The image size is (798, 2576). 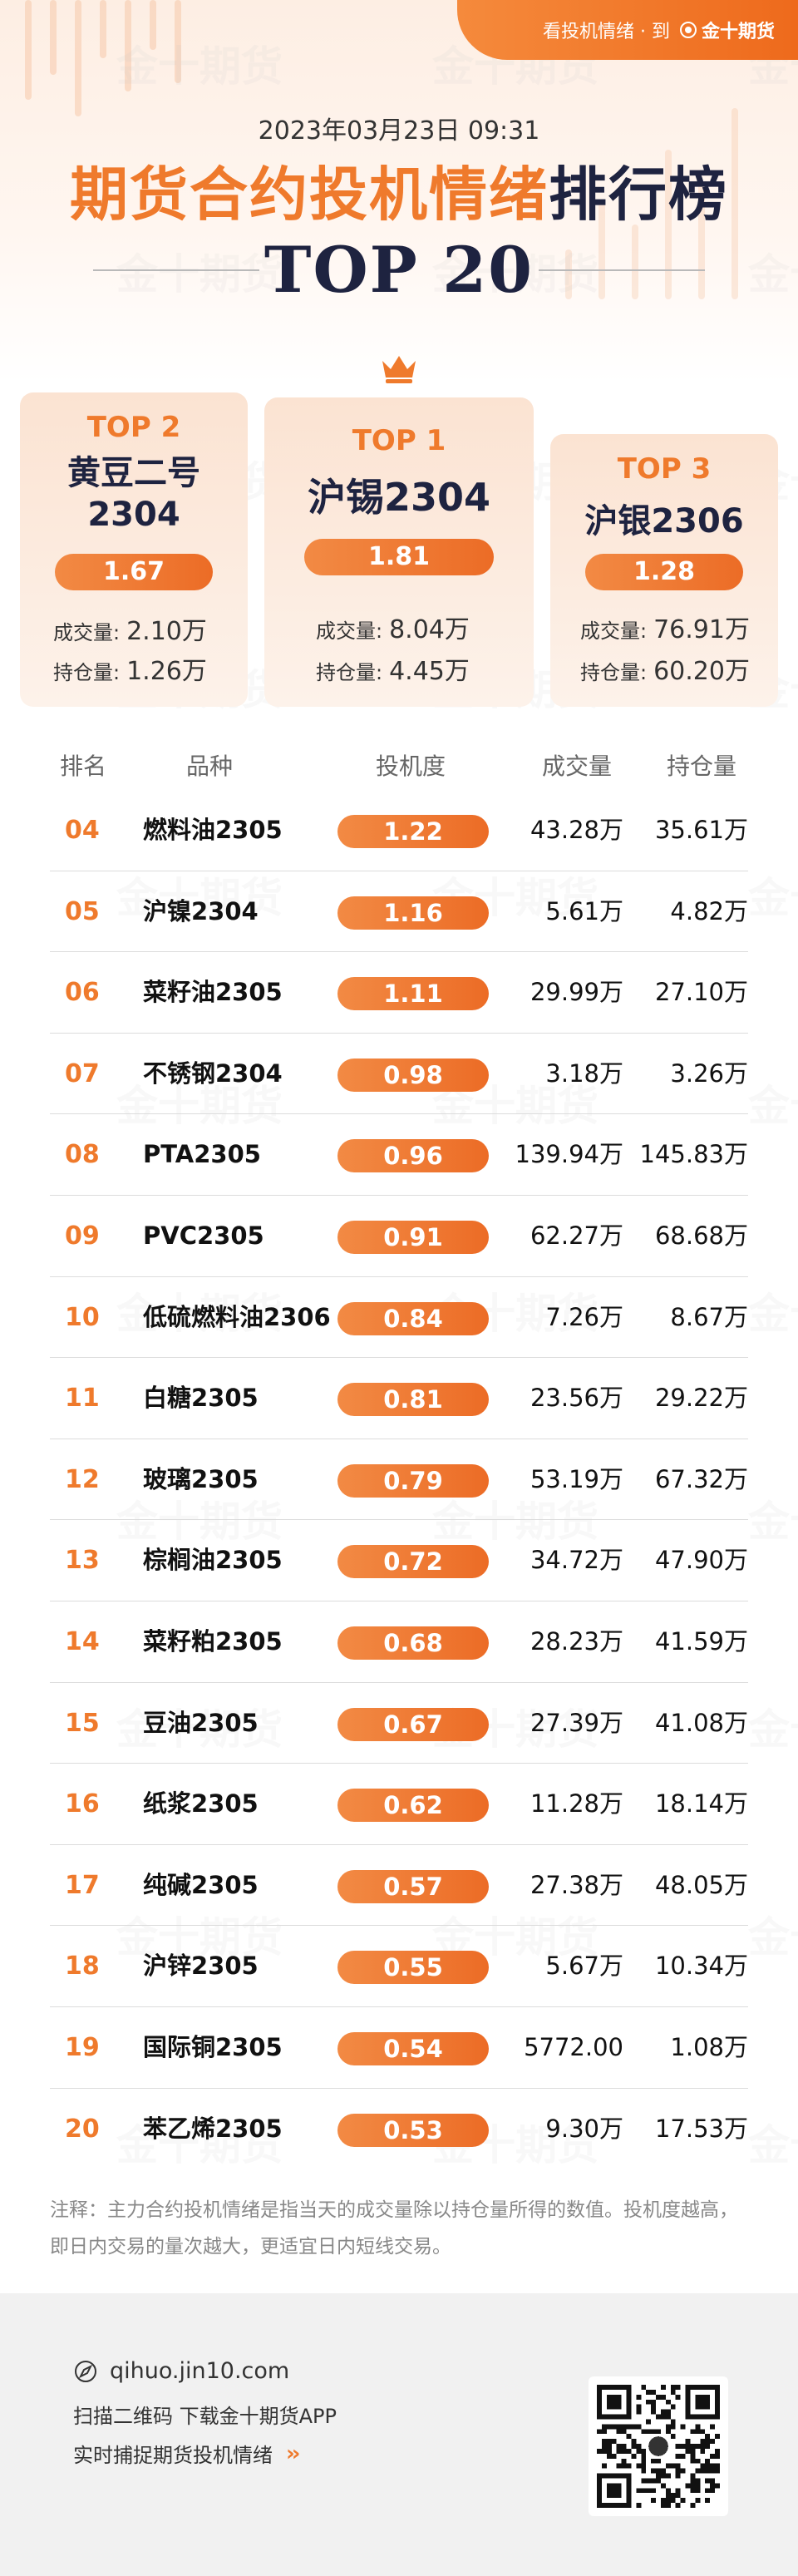 I want to click on podium-position: 持仓量: 1.26万, so click(x=130, y=668).